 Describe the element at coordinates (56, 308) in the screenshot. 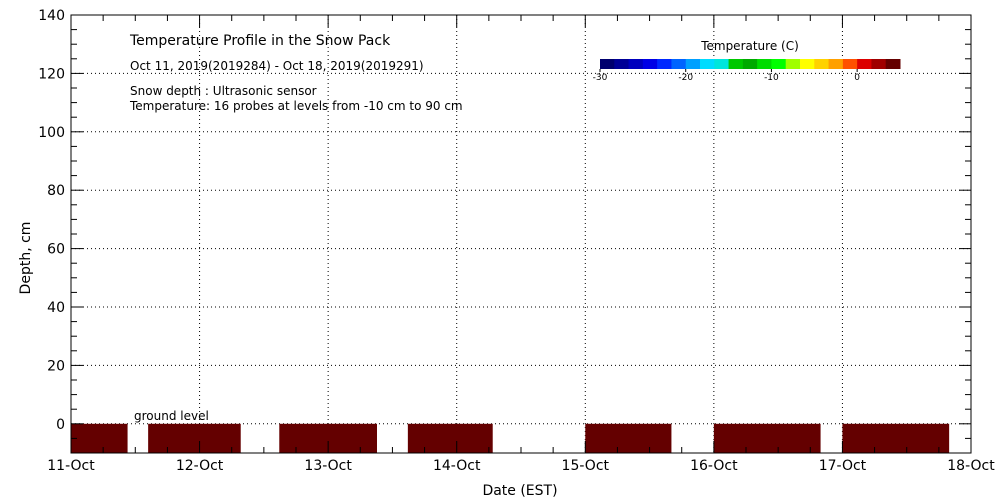

I see `y-tick-label: 40` at that location.